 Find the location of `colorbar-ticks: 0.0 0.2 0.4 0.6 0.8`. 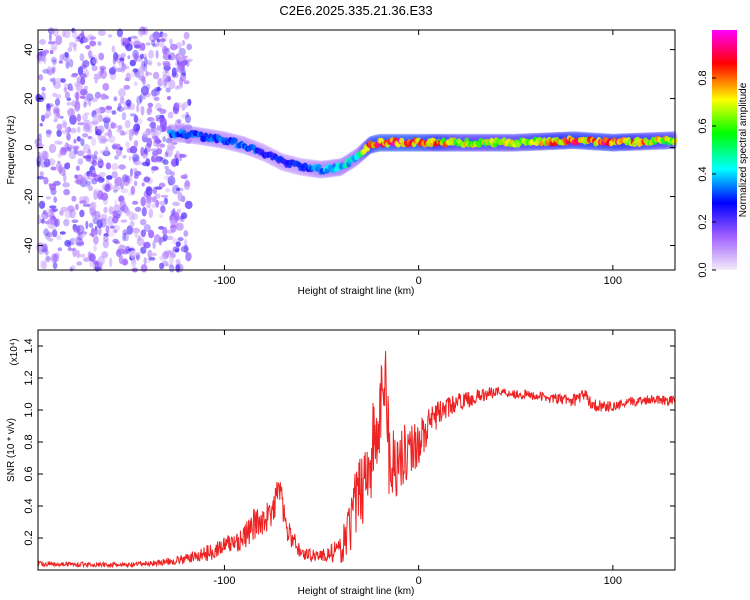

colorbar-ticks: 0.0 0.2 0.4 0.6 0.8 is located at coordinates (706, 174).